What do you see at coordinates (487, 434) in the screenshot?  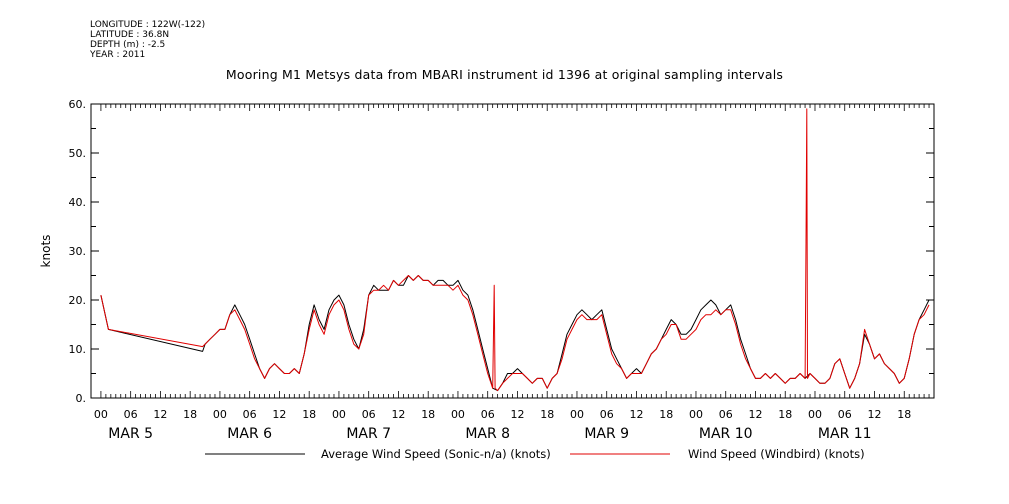 I see `day-label: MAR 8` at bounding box center [487, 434].